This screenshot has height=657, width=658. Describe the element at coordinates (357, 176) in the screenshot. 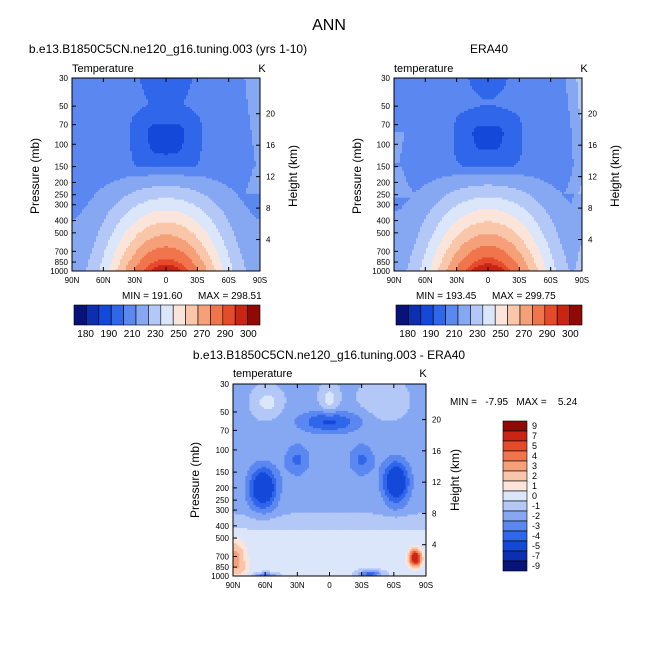

I see `y-axis-label: Pressure (mb)` at that location.